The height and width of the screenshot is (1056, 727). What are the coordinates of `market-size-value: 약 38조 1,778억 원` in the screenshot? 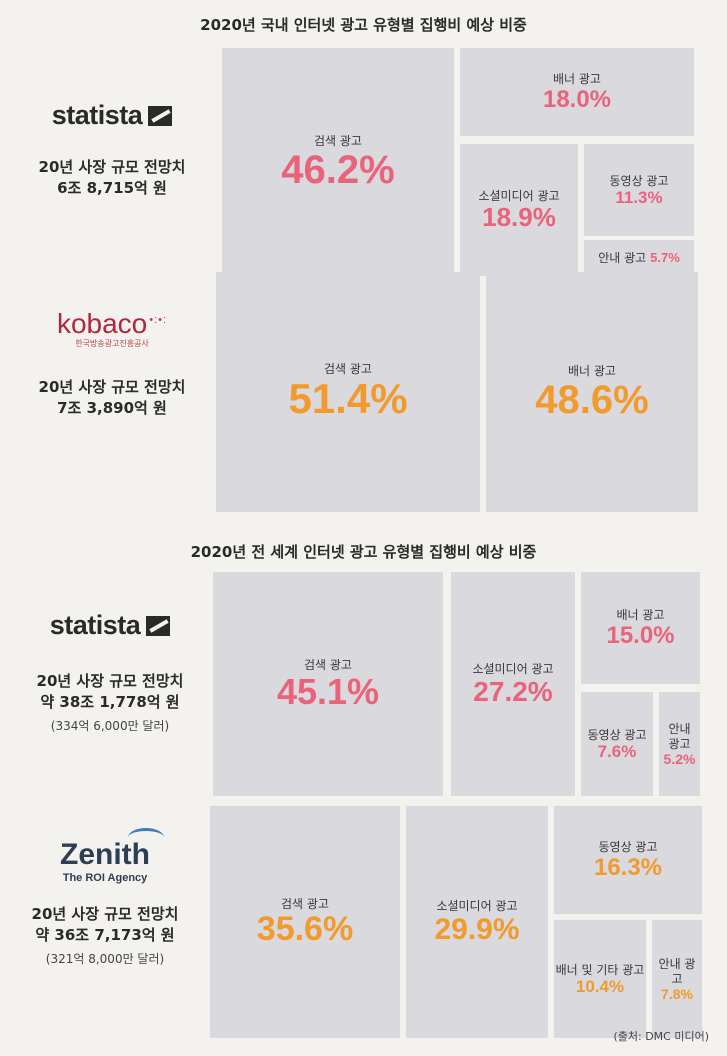 It's located at (110, 702).